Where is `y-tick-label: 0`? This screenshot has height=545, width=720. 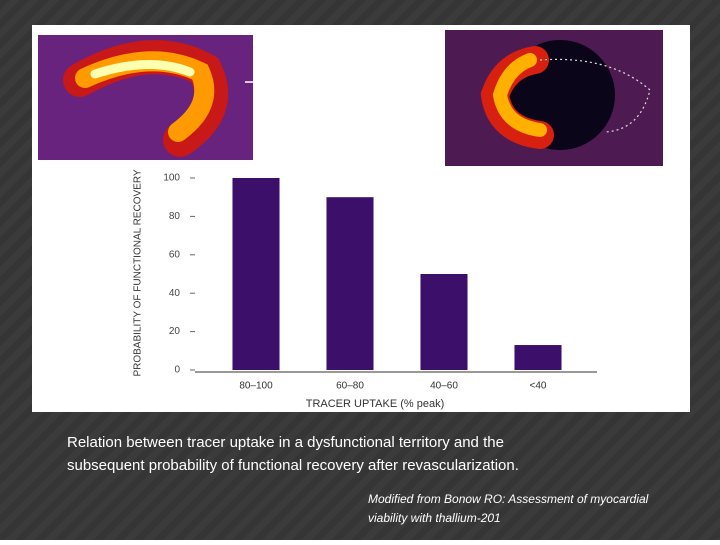 y-tick-label: 0 is located at coordinates (177, 370).